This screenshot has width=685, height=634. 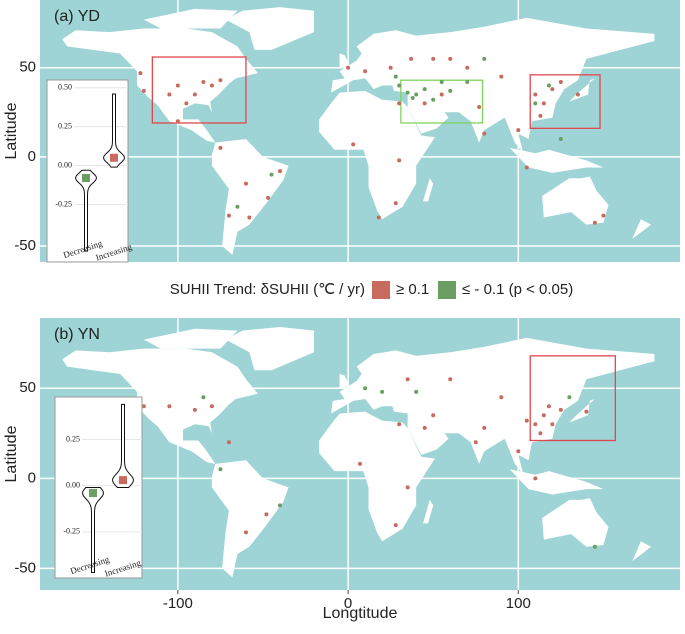 What do you see at coordinates (412, 289) in the screenshot?
I see `legend-label: ≥ 0.1` at bounding box center [412, 289].